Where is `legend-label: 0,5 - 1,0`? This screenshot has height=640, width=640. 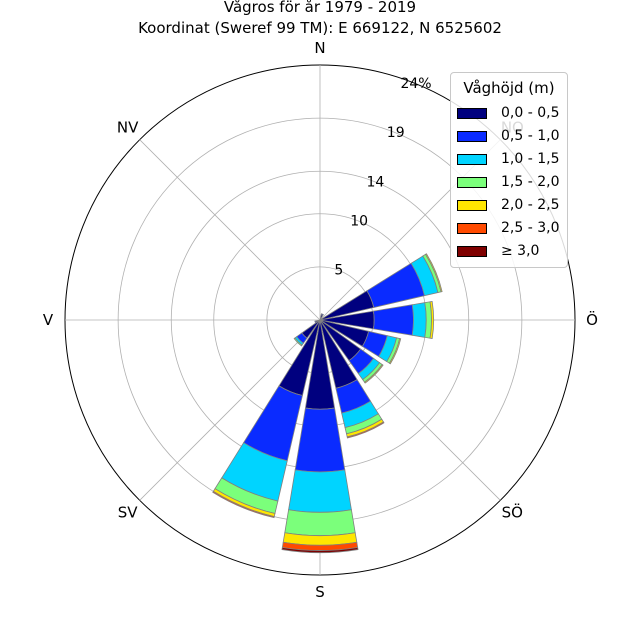 legend-label: 0,5 - 1,0 is located at coordinates (530, 136).